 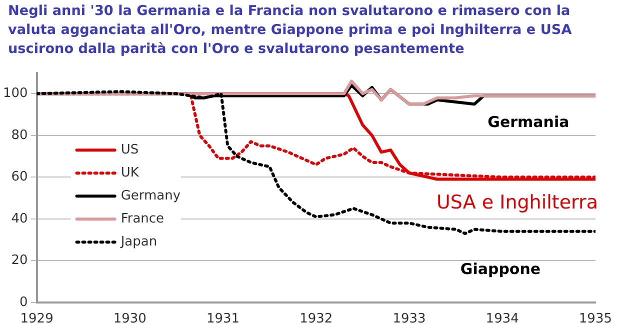 I want to click on y-tick-label: 20, so click(x=19, y=260).